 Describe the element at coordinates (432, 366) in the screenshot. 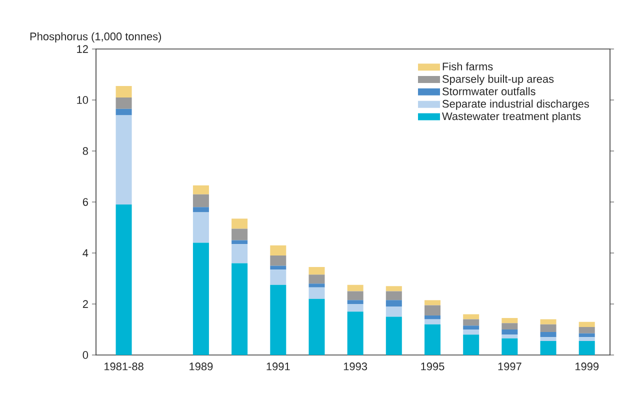

I see `x-tick-label: 1995` at that location.